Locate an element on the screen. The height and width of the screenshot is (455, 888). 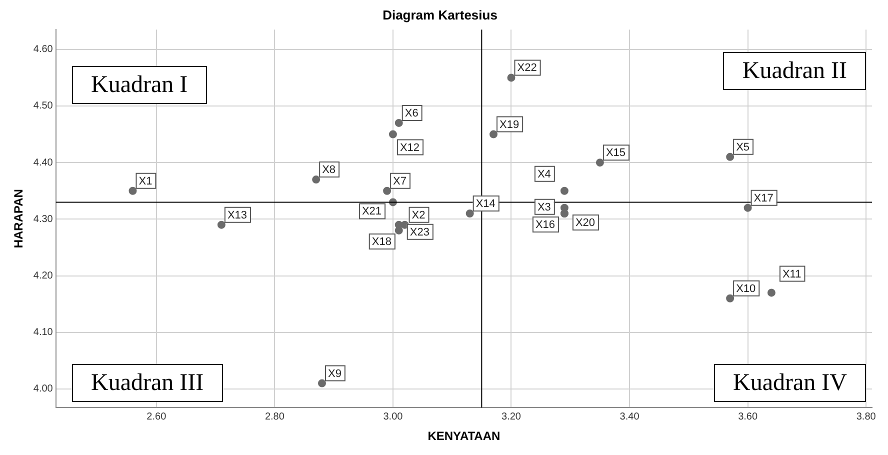
x-tick-label: 3.80 is located at coordinates (866, 416).